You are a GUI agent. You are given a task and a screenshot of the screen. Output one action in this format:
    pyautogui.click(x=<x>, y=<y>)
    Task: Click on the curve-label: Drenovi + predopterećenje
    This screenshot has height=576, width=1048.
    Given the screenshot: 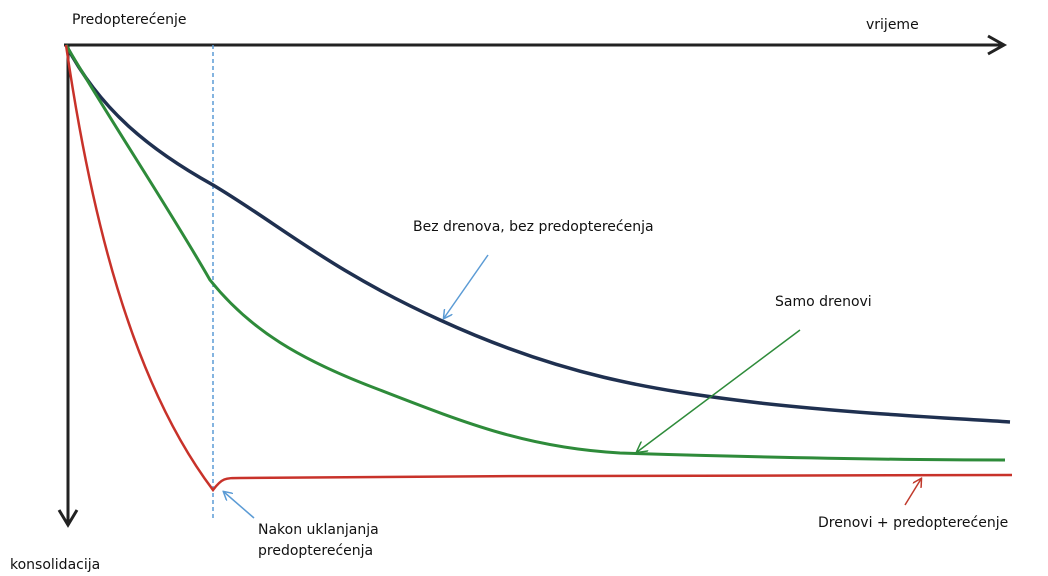 What is the action you would take?
    pyautogui.click(x=913, y=523)
    